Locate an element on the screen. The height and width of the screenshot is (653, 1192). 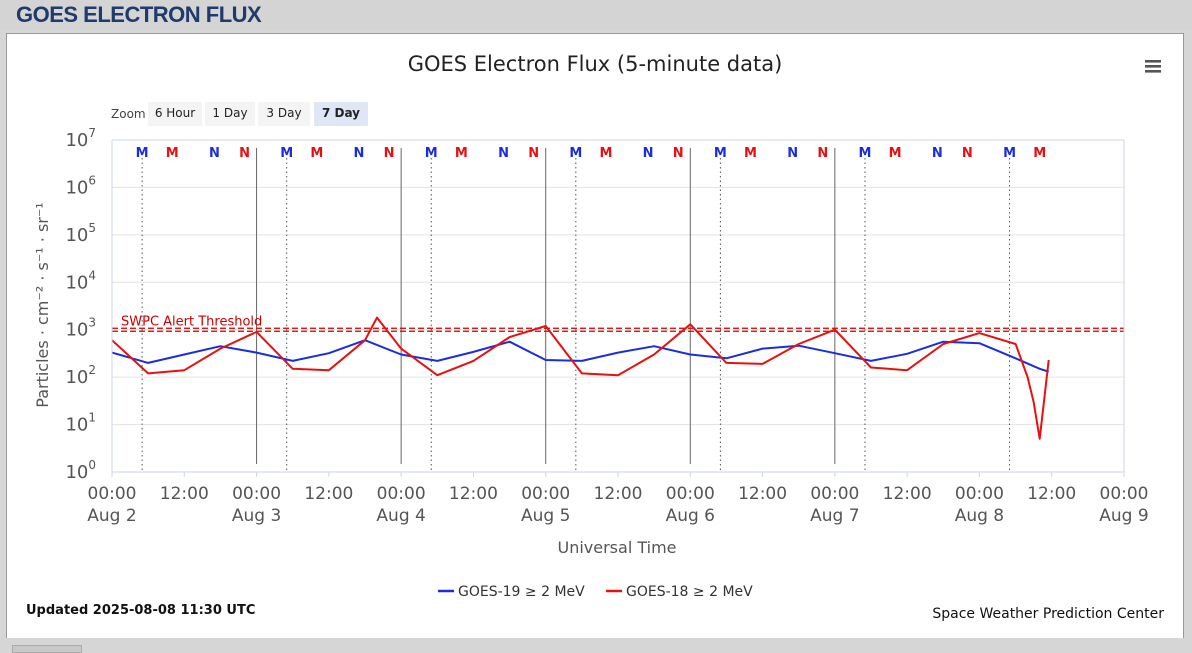
x-tick-date-label: Aug 9 is located at coordinates (1123, 516).